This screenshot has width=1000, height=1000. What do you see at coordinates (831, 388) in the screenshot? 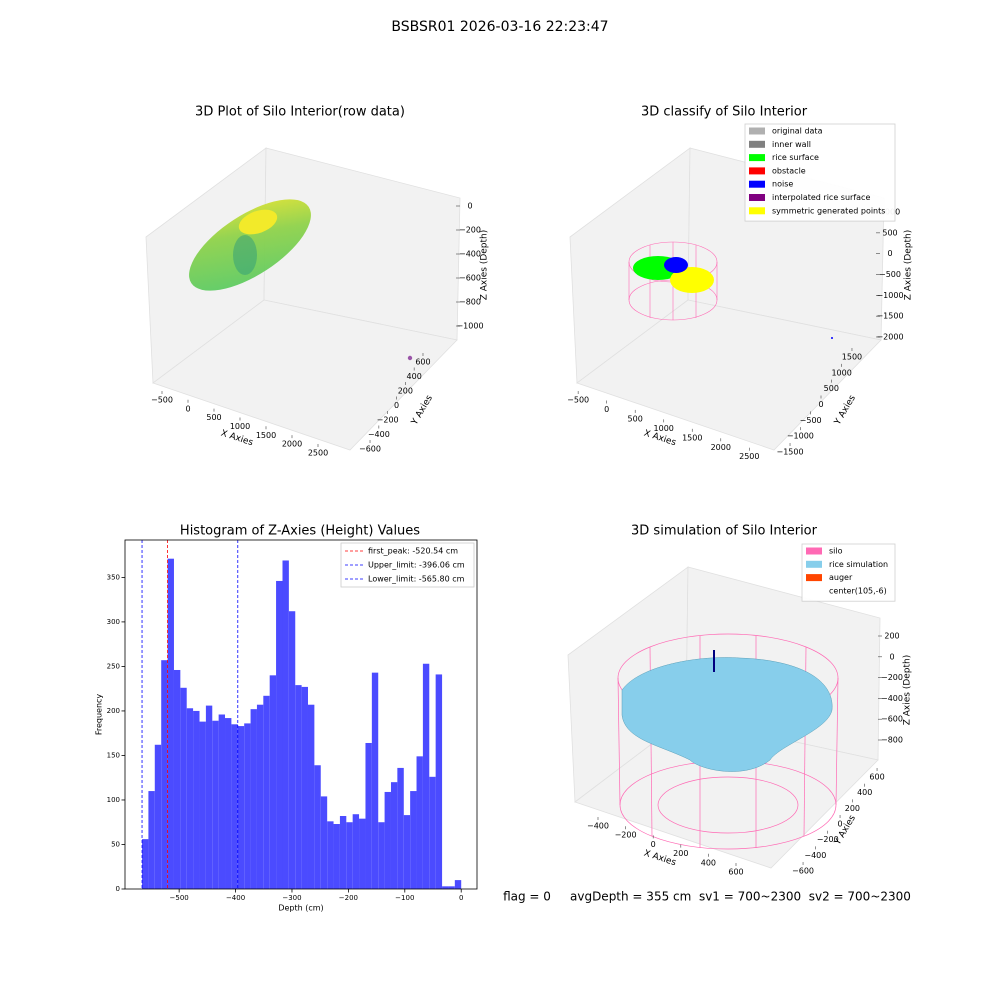
I see `y-tick-label: 500` at bounding box center [831, 388].